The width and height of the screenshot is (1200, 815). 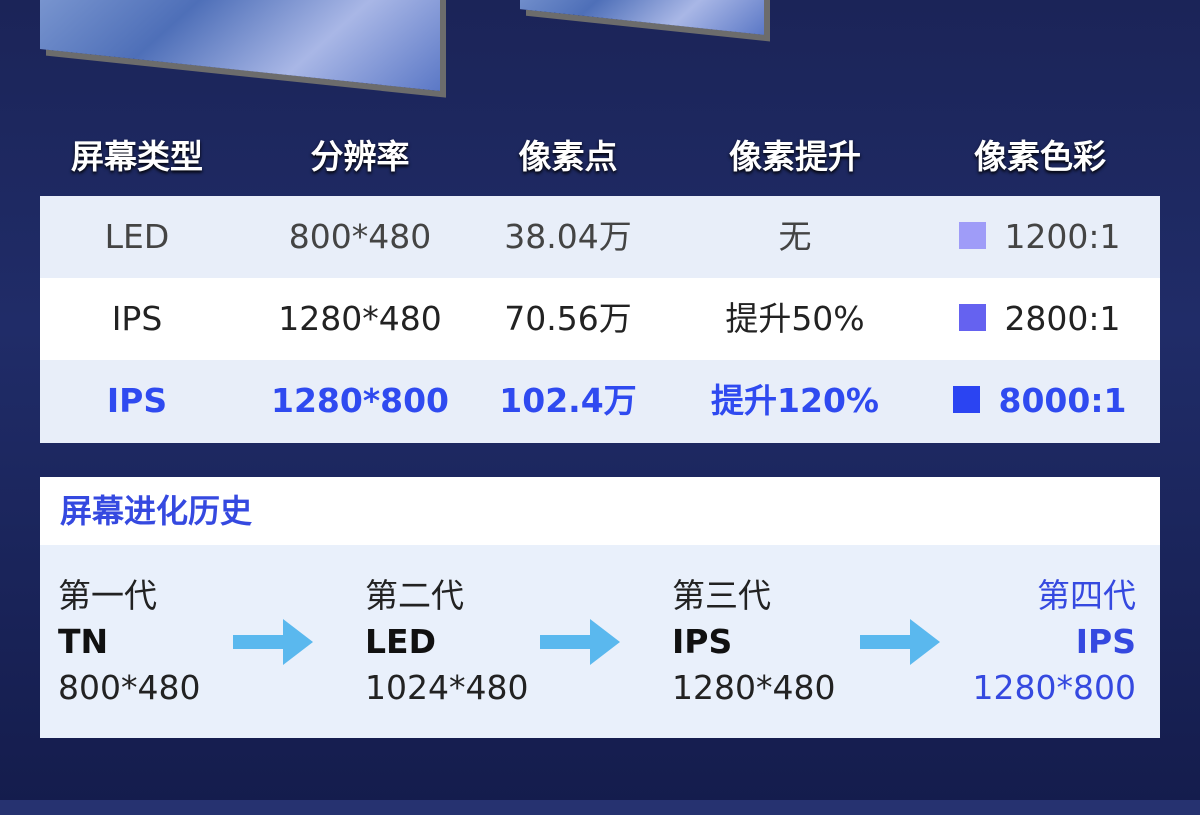 What do you see at coordinates (83, 641) in the screenshot?
I see `generation-type: TN` at bounding box center [83, 641].